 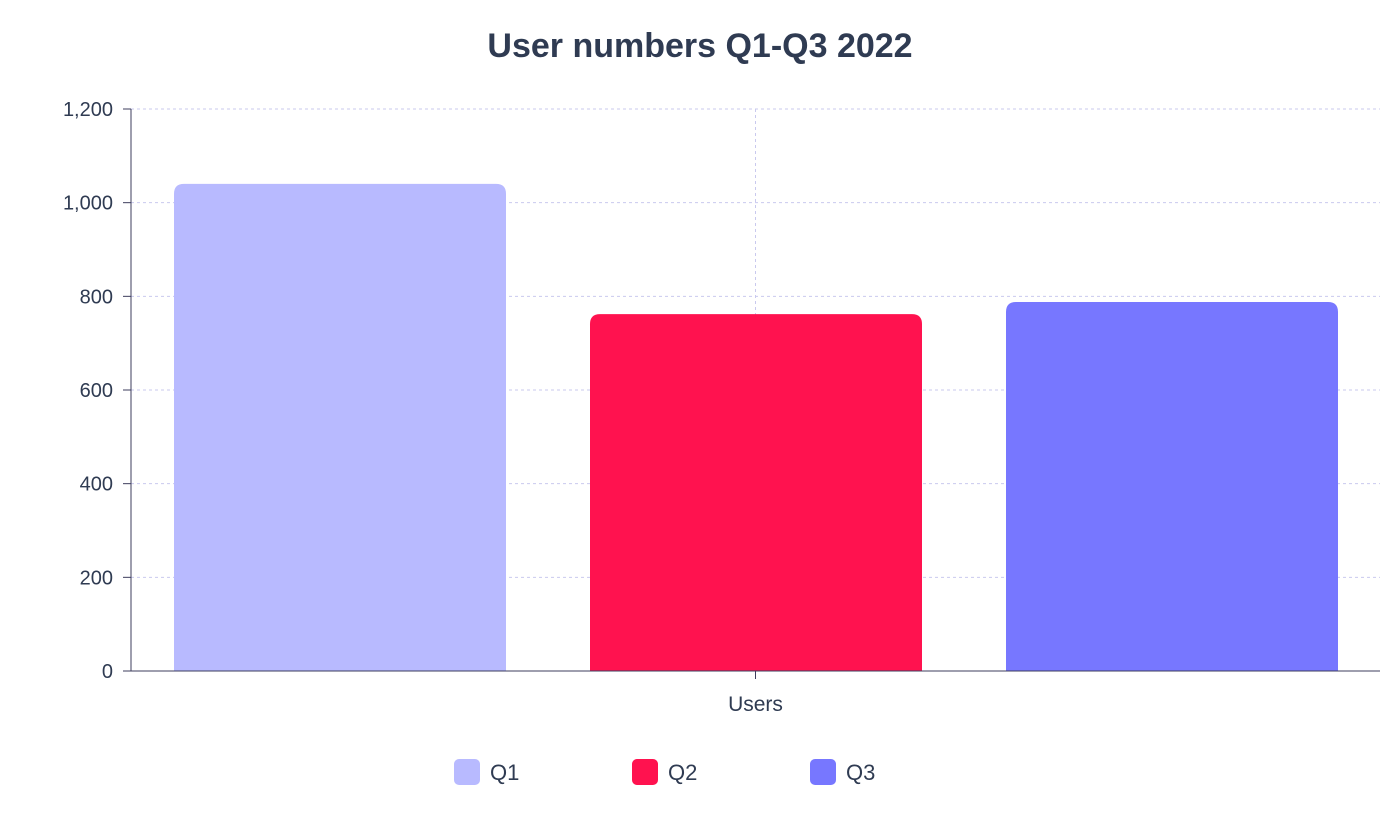 What do you see at coordinates (96, 391) in the screenshot?
I see `y-tick-label: 600` at bounding box center [96, 391].